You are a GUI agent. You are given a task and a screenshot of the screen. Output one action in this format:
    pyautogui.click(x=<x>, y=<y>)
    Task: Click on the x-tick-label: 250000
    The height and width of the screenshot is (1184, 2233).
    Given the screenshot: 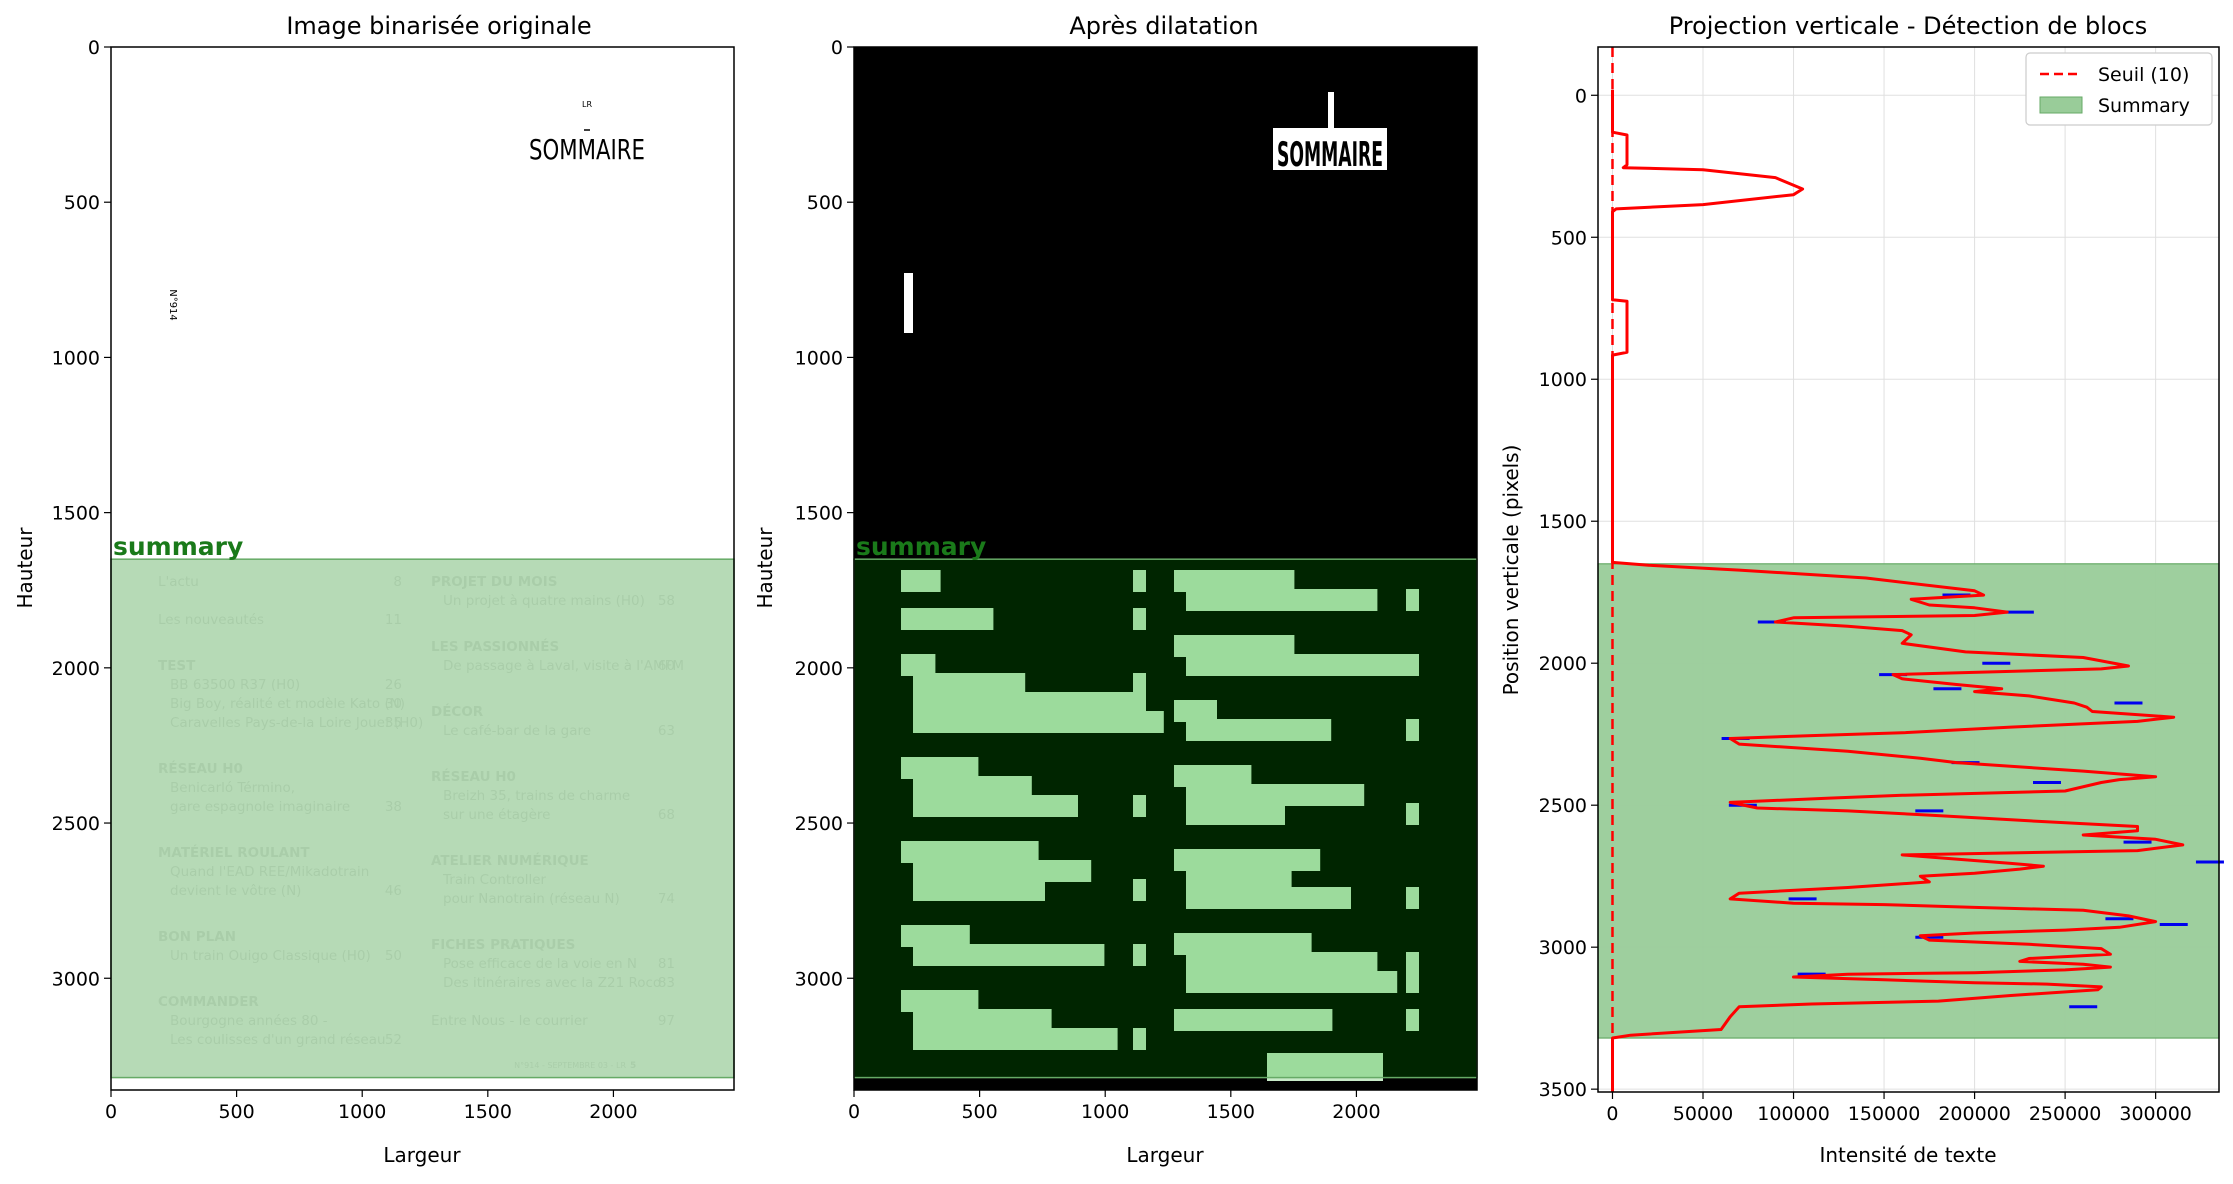 What is the action you would take?
    pyautogui.click(x=2065, y=1114)
    